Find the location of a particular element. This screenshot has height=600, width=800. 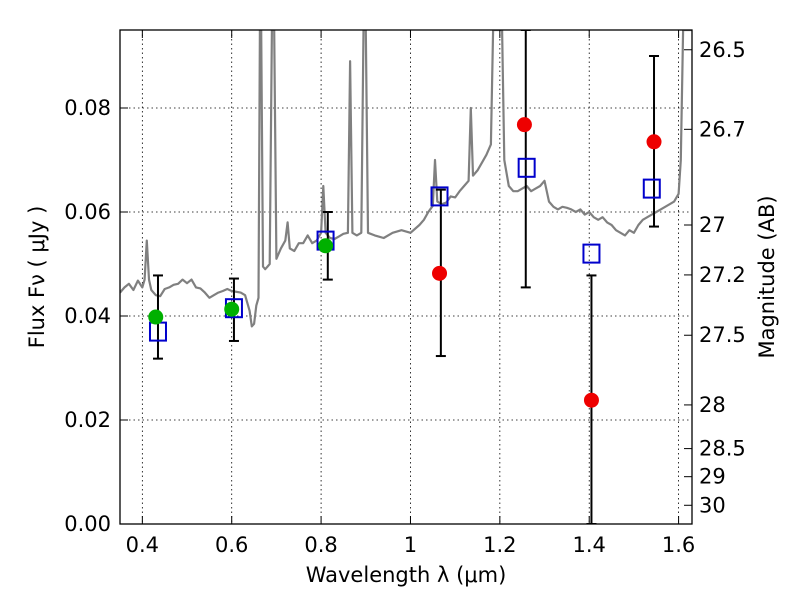

x-tick-label: 0.4 is located at coordinates (142, 545).